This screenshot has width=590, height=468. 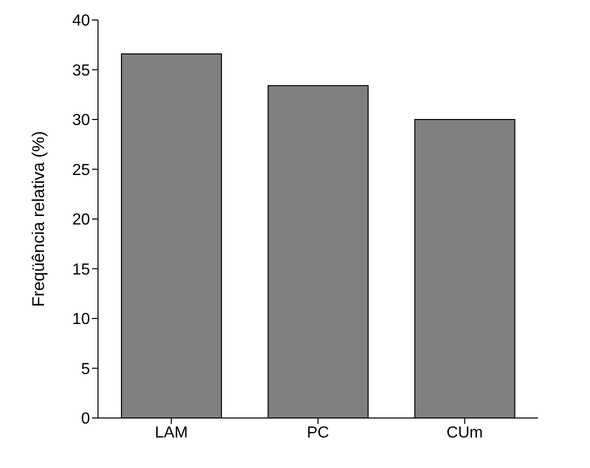 What do you see at coordinates (81, 170) in the screenshot?
I see `y-tick-label: 25` at bounding box center [81, 170].